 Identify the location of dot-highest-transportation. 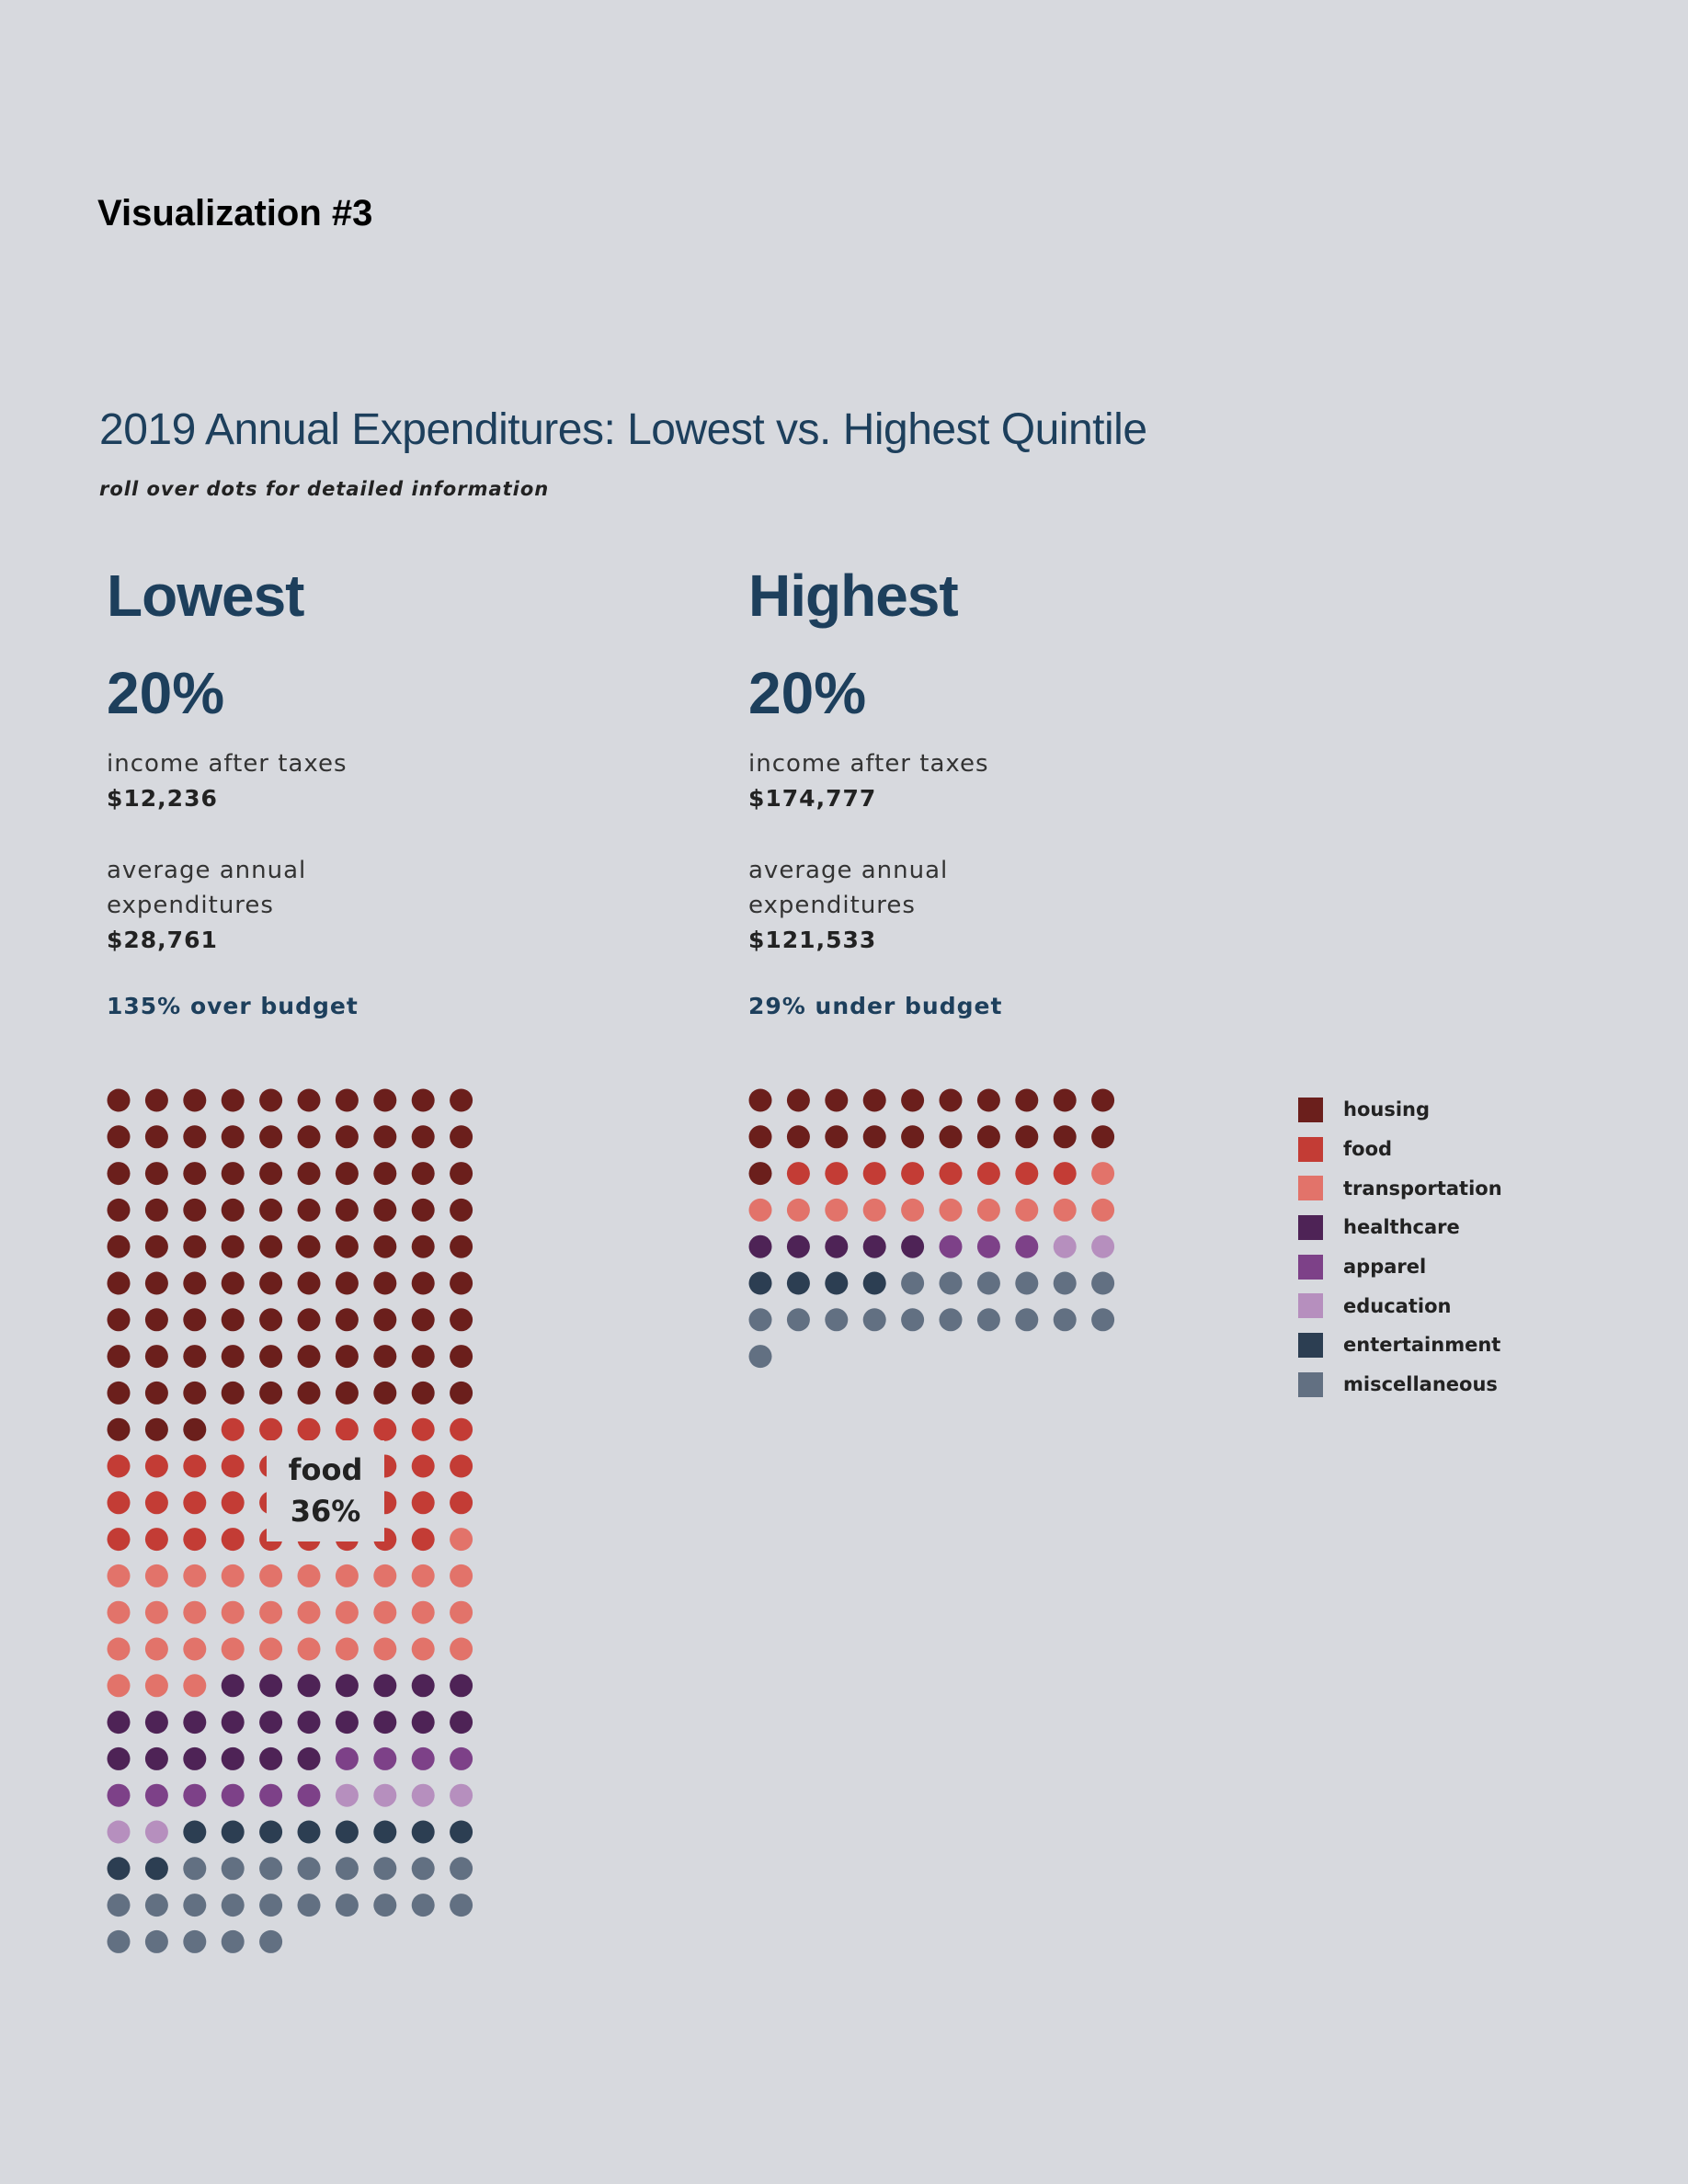
(951, 1210).